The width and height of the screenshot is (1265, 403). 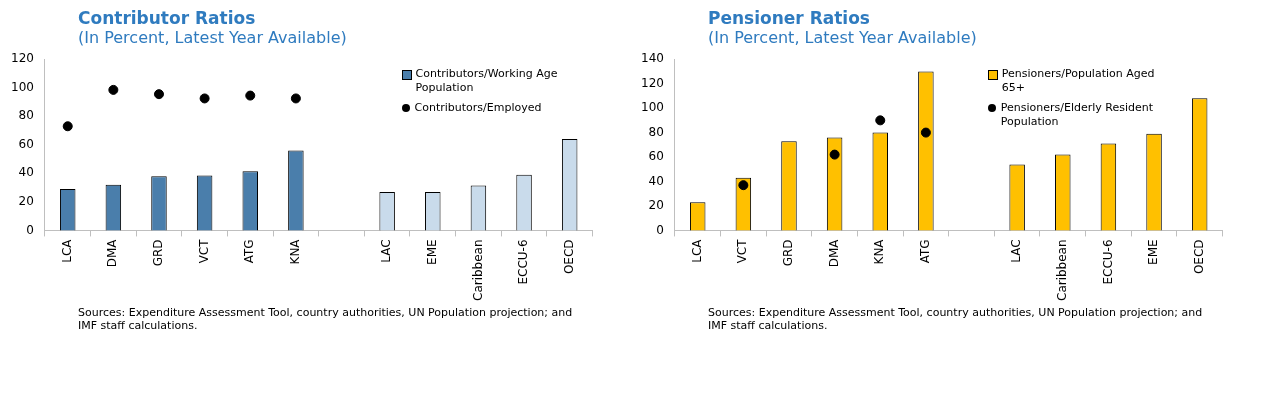 What do you see at coordinates (167, 18) in the screenshot?
I see `chart-title: Contributor Ratios` at bounding box center [167, 18].